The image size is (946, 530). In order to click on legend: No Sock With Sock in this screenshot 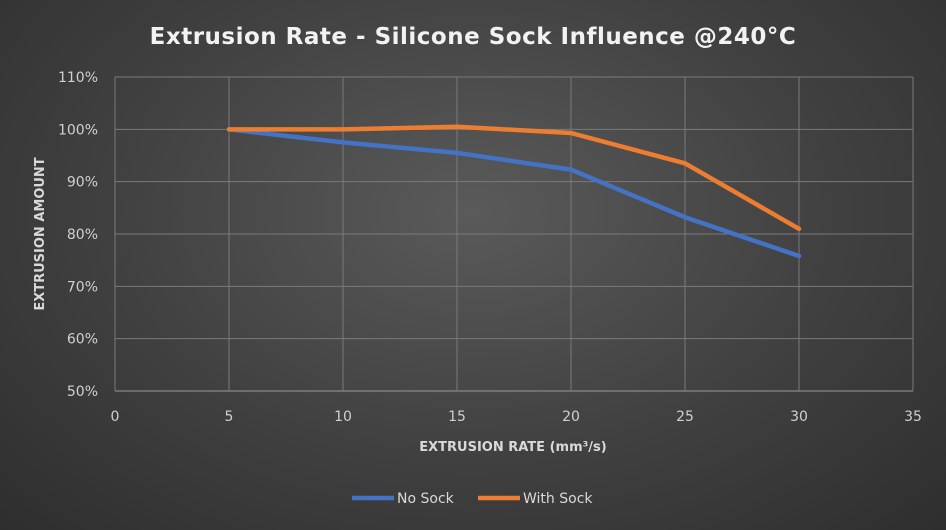, I will do `click(472, 499)`.